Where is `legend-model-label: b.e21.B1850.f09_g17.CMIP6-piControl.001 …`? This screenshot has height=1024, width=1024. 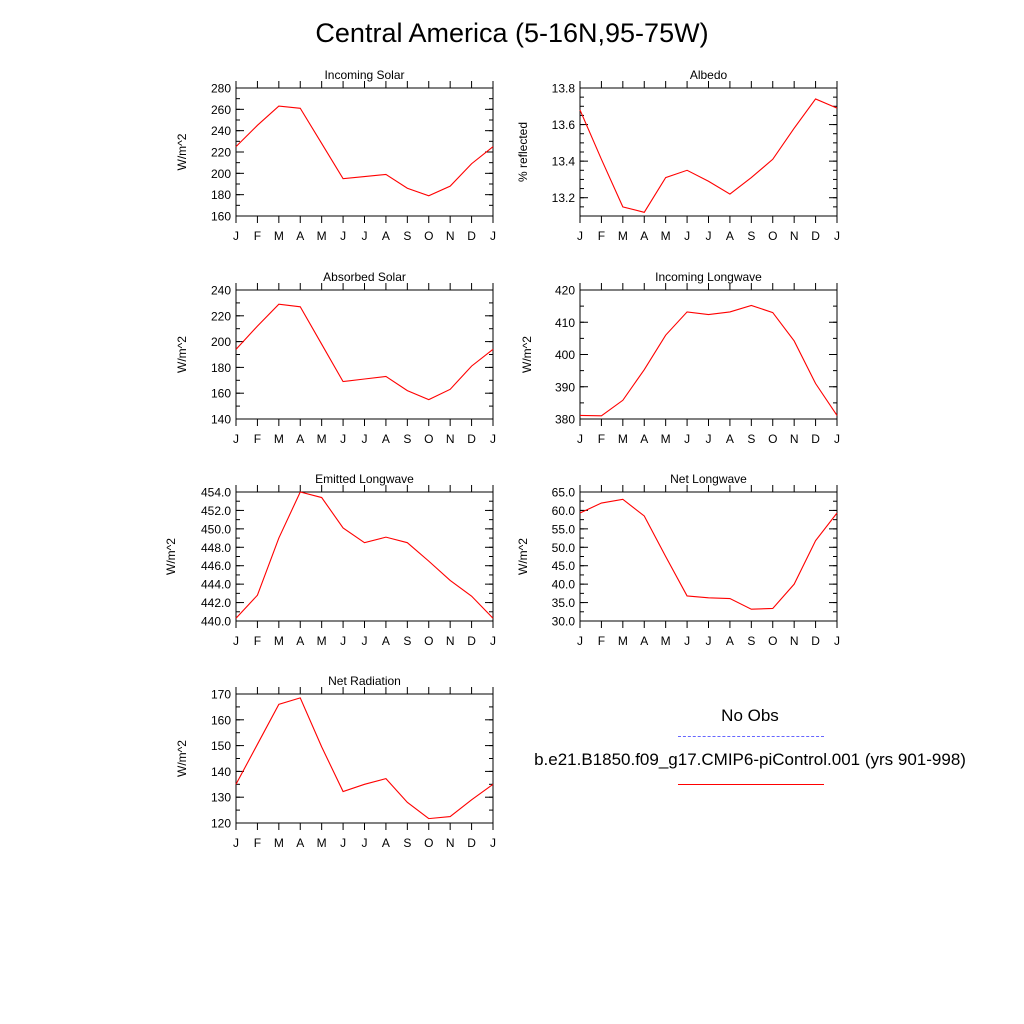 legend-model-label: b.e21.B1850.f09_g17.CMIP6-piControl.001 … is located at coordinates (750, 759).